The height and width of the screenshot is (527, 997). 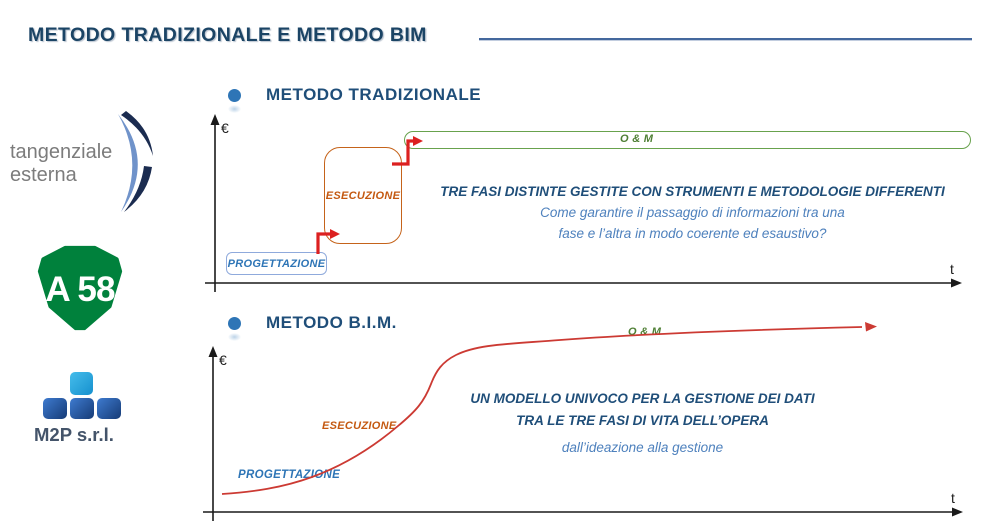 What do you see at coordinates (952, 269) in the screenshot?
I see `traditional-x-axis-label: t` at bounding box center [952, 269].